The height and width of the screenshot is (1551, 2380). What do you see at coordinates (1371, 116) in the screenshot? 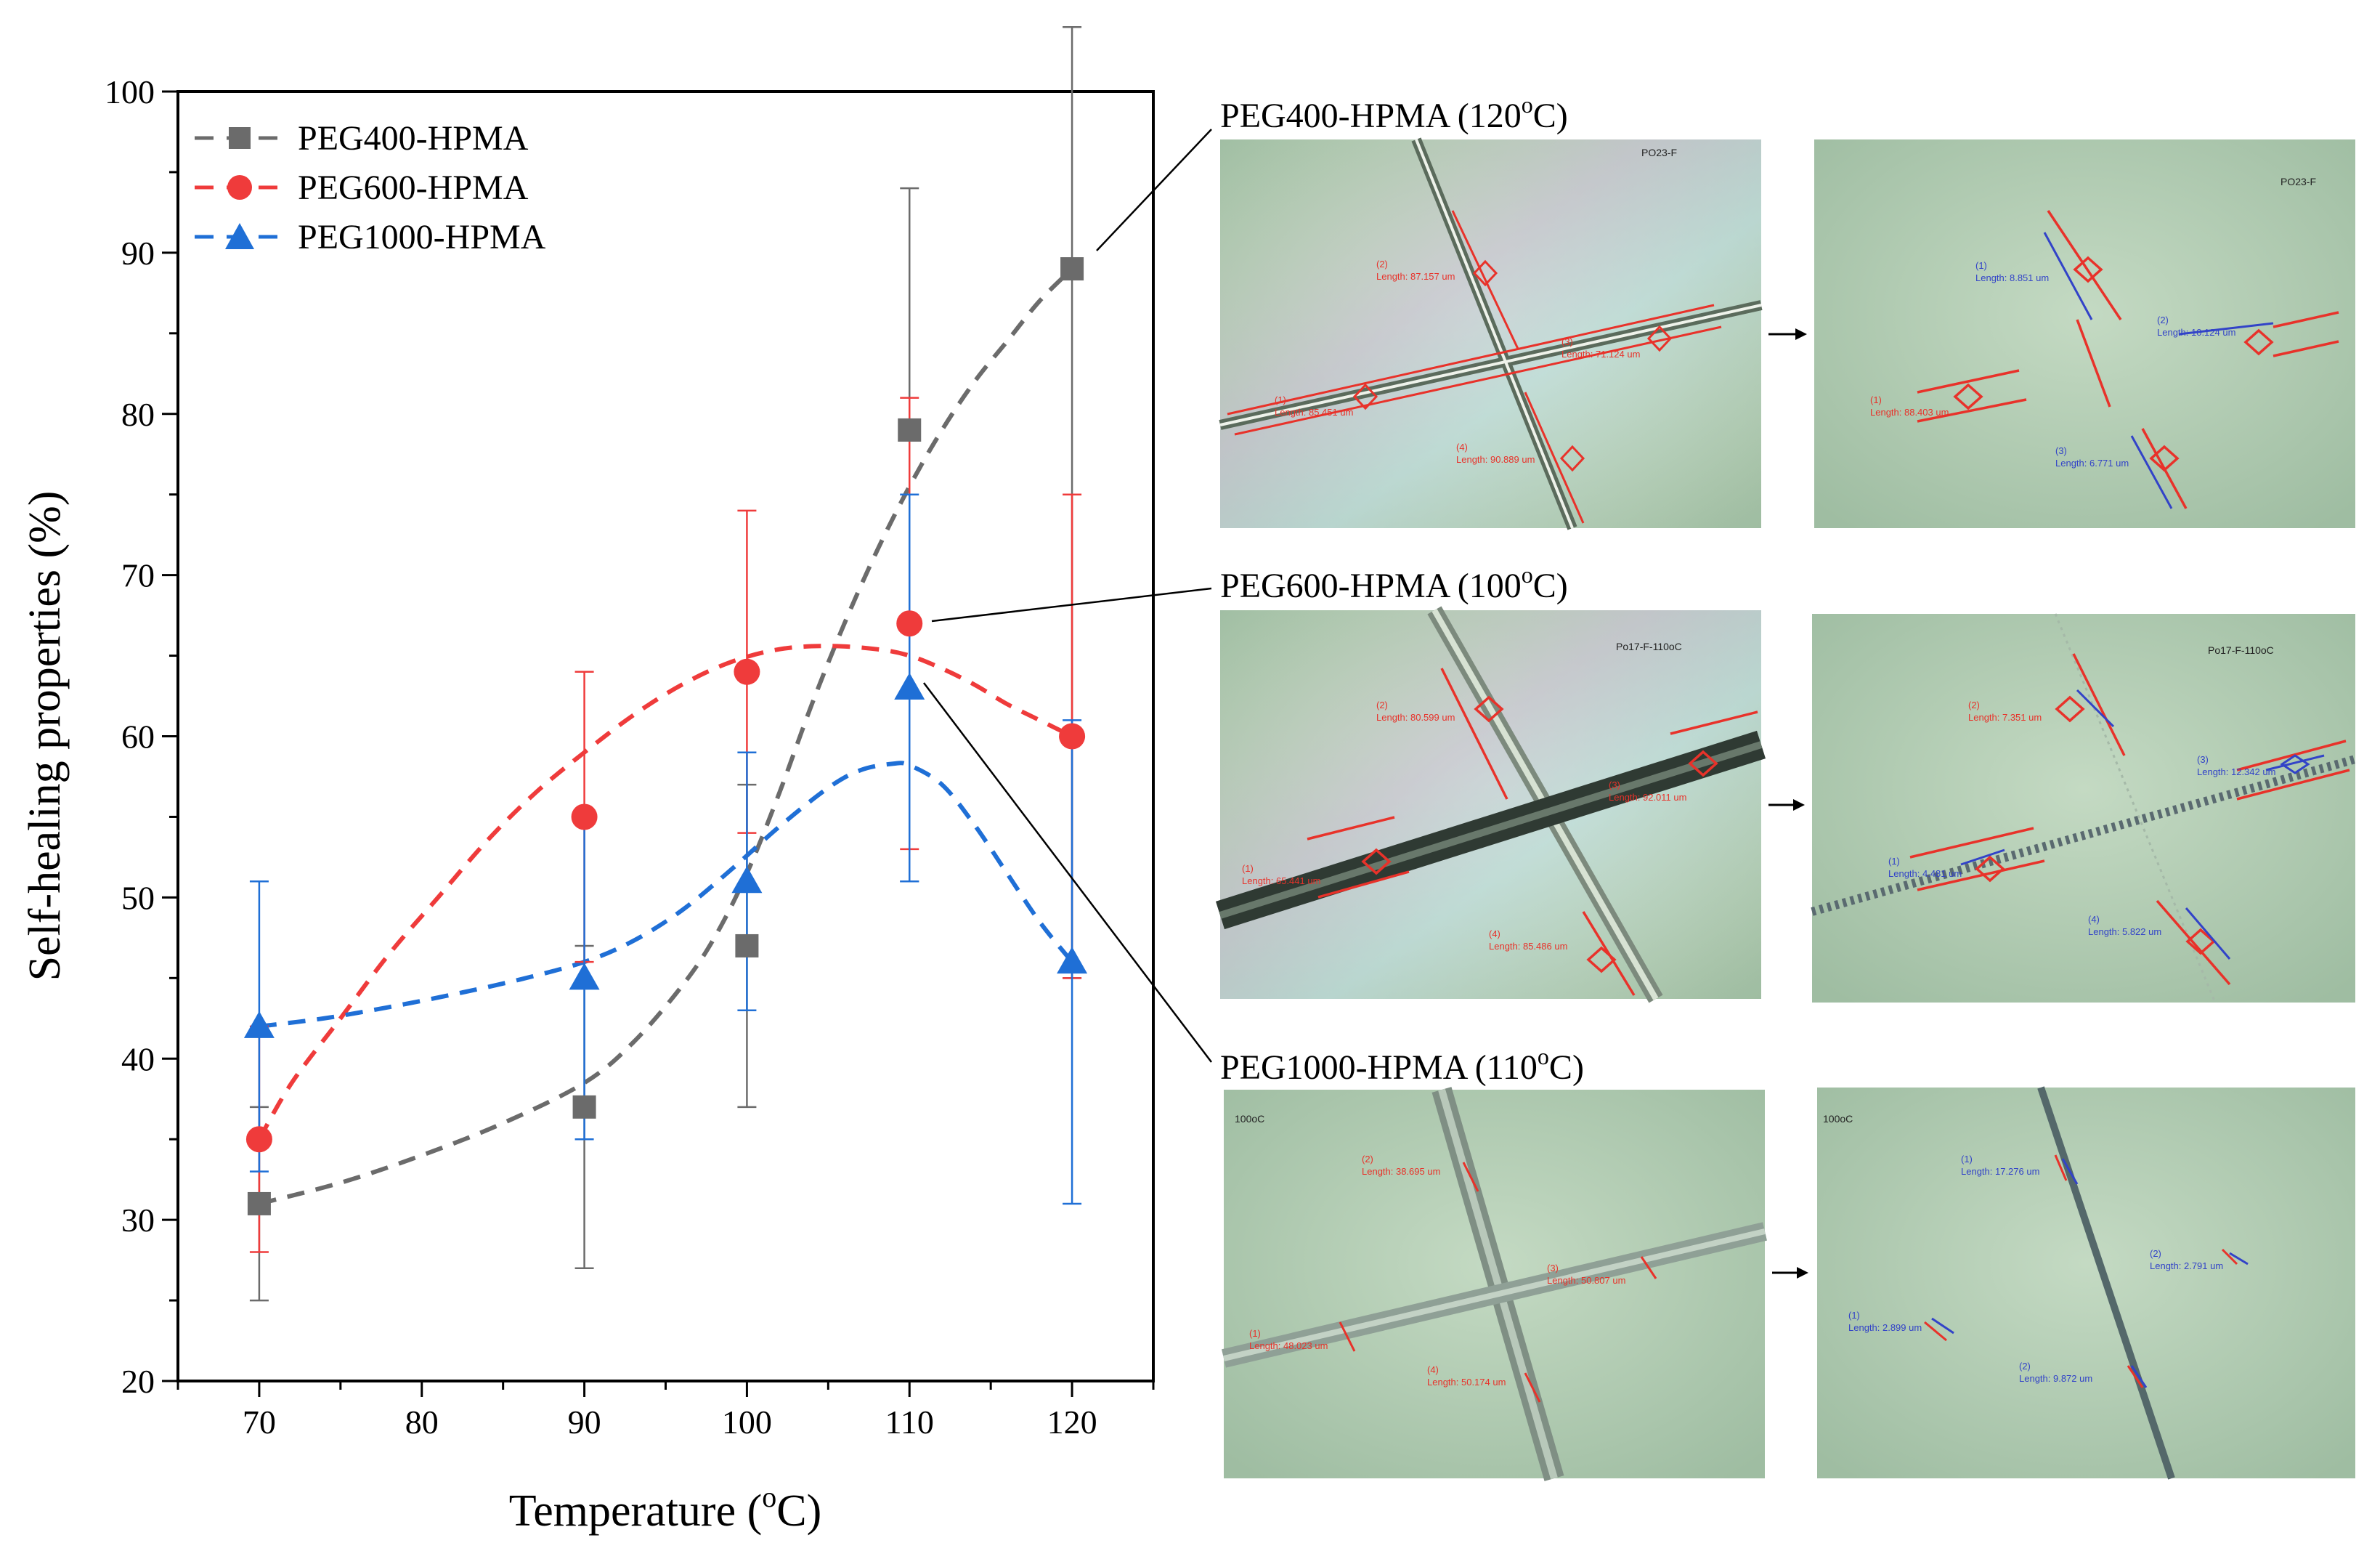
I see `panel-title-peg400-text: PEG400-HPMA (120` at bounding box center [1371, 116].